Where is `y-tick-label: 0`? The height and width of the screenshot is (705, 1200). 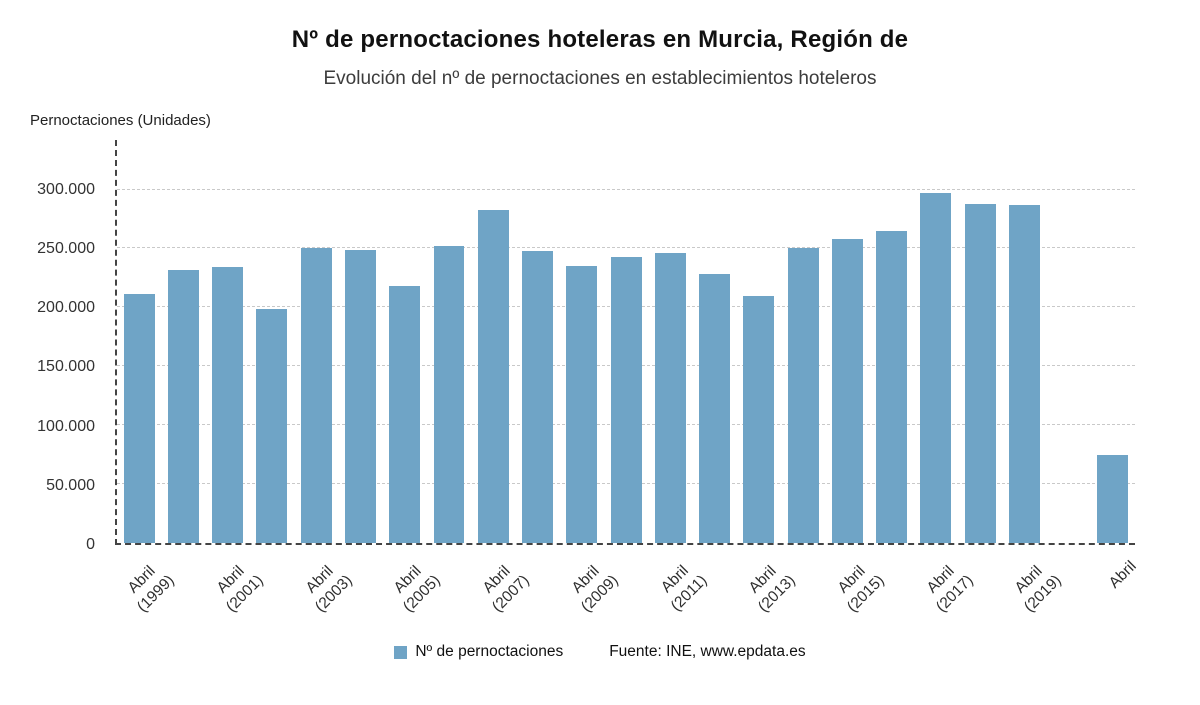 y-tick-label: 0 is located at coordinates (90, 544).